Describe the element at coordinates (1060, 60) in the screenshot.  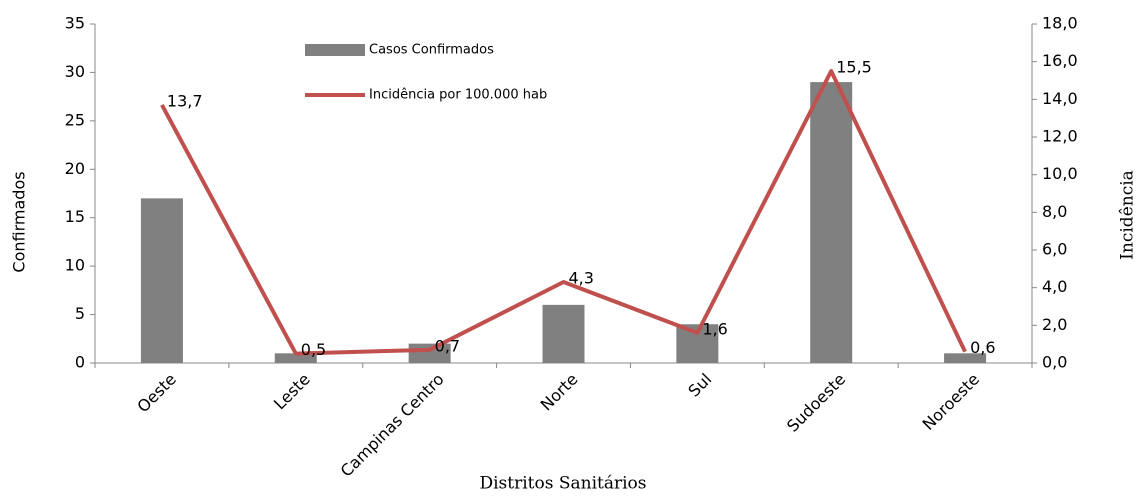
I see `y2-tick-label: 16,0` at that location.